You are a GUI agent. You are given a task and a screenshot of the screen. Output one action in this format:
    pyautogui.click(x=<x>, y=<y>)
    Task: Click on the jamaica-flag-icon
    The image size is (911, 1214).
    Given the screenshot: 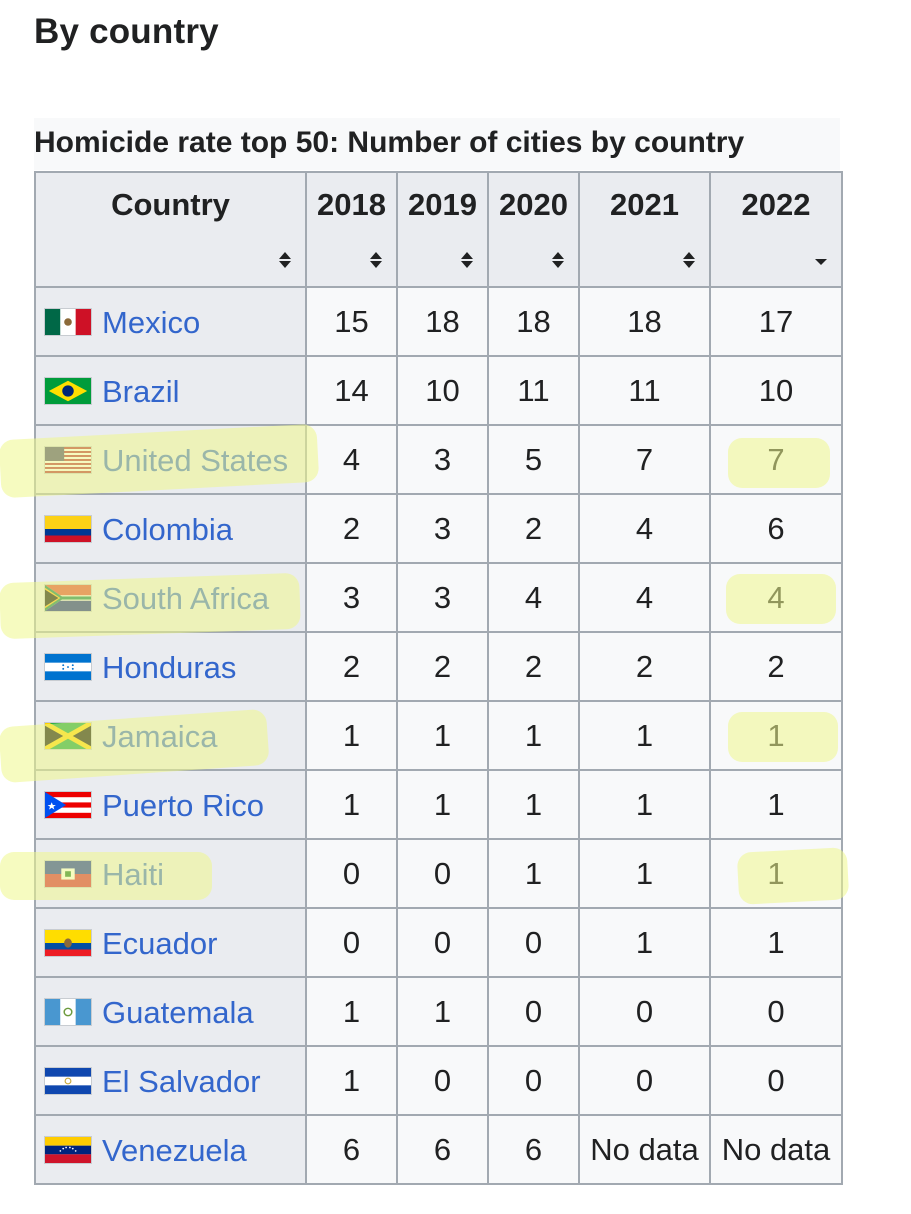 What is the action you would take?
    pyautogui.click(x=68, y=736)
    